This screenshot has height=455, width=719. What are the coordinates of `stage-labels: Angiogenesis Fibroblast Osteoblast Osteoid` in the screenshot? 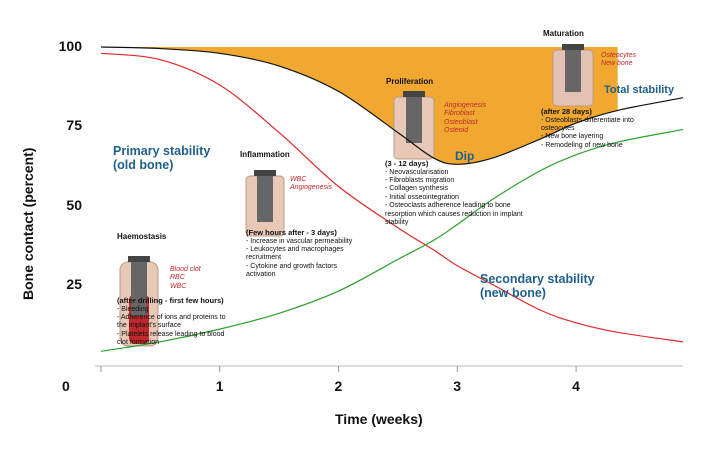 It's located at (465, 119).